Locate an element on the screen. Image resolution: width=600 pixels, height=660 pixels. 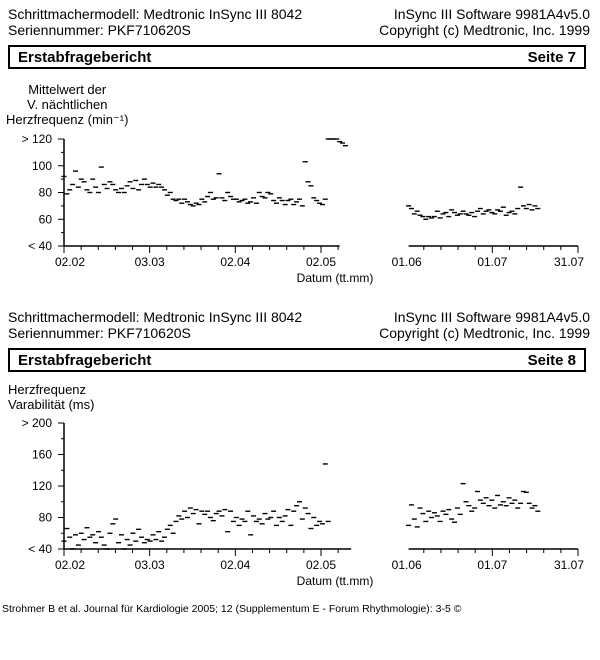
page-number: Seite 7 is located at coordinates (551, 57).